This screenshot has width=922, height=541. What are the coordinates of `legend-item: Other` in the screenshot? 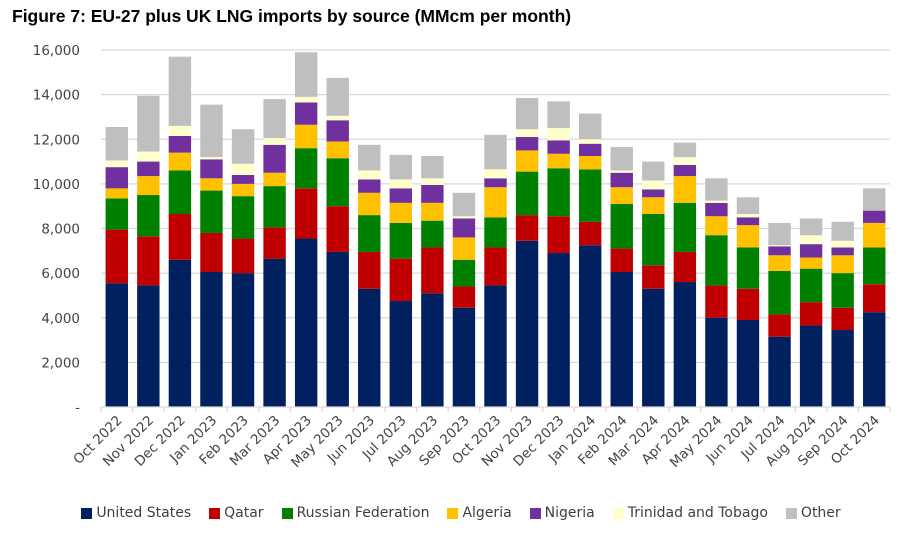 It's located at (813, 513).